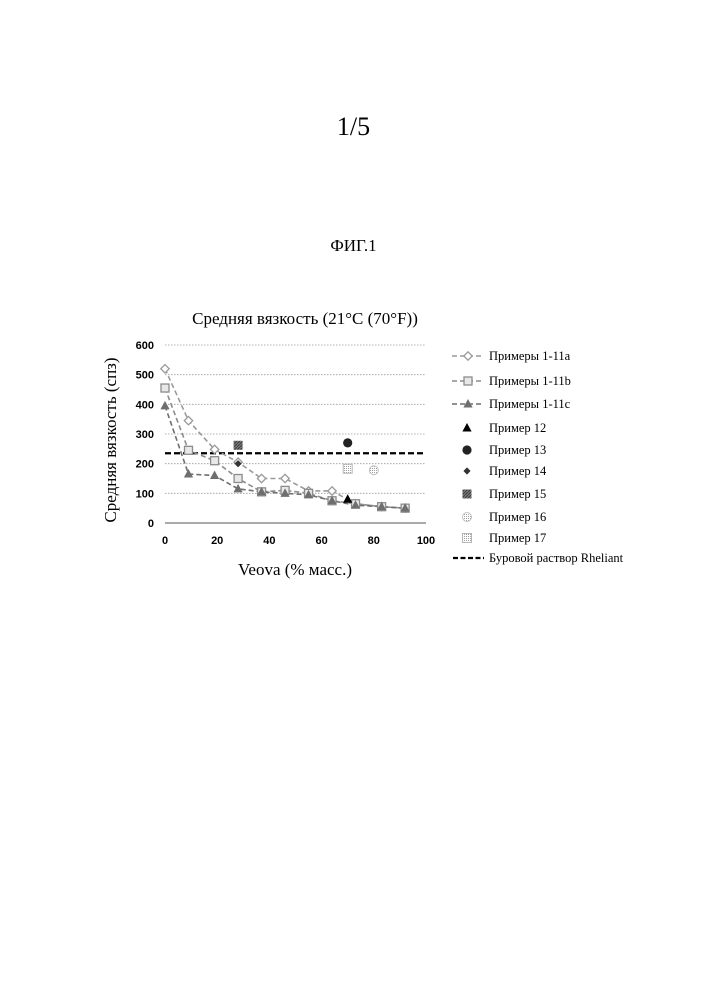 This screenshot has width=707, height=1000. I want to click on legend-label: Пример 15, so click(517, 494).